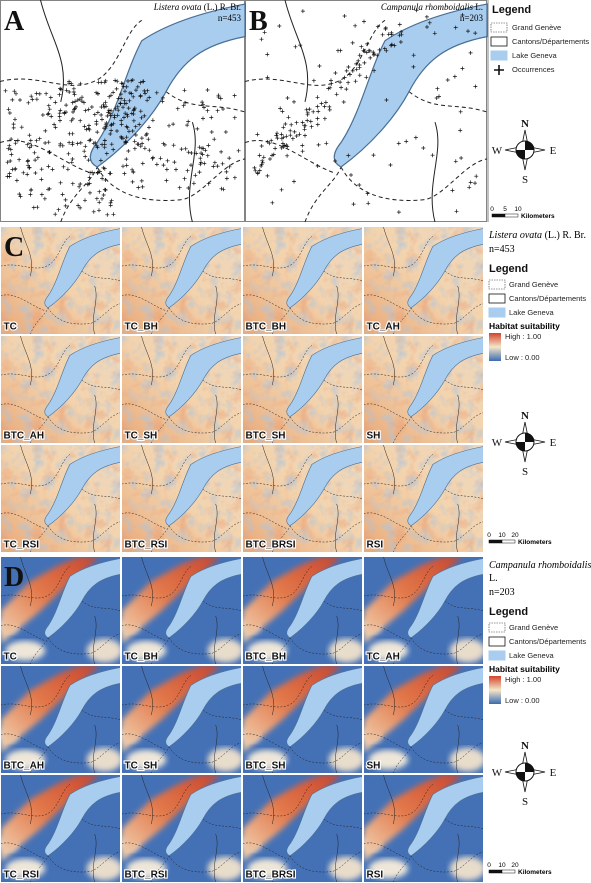  I want to click on legend-title: Legend, so click(511, 10).